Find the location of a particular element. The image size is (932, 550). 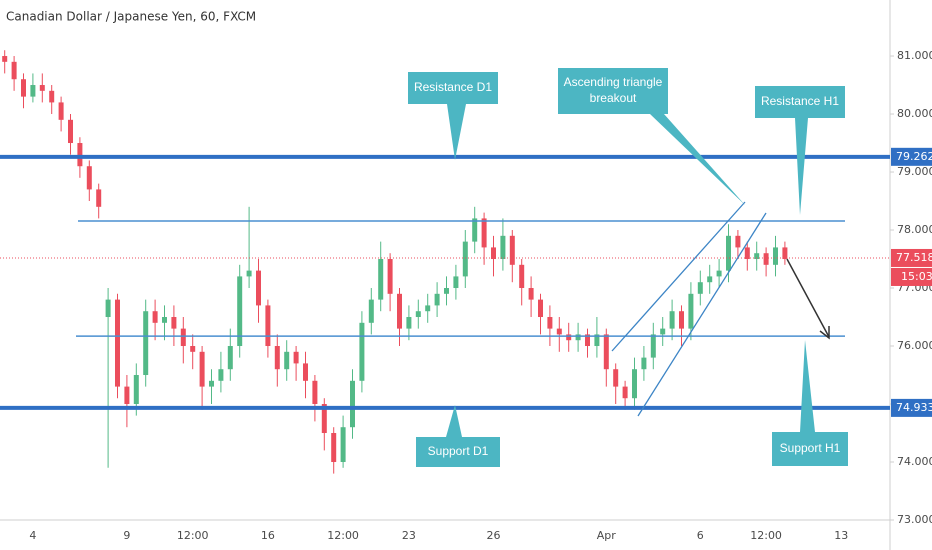

x-tick-label: 4 is located at coordinates (32, 535).